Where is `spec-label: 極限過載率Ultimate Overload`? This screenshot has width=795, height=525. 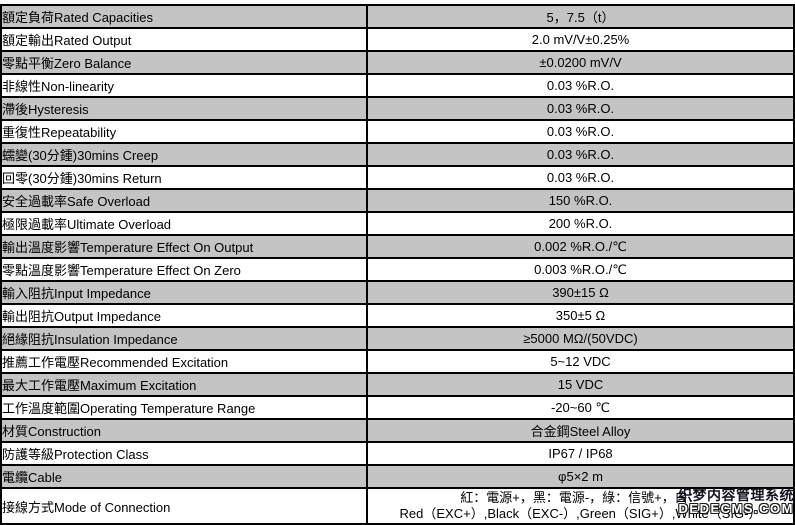 spec-label: 極限過載率Ultimate Overload is located at coordinates (184, 223).